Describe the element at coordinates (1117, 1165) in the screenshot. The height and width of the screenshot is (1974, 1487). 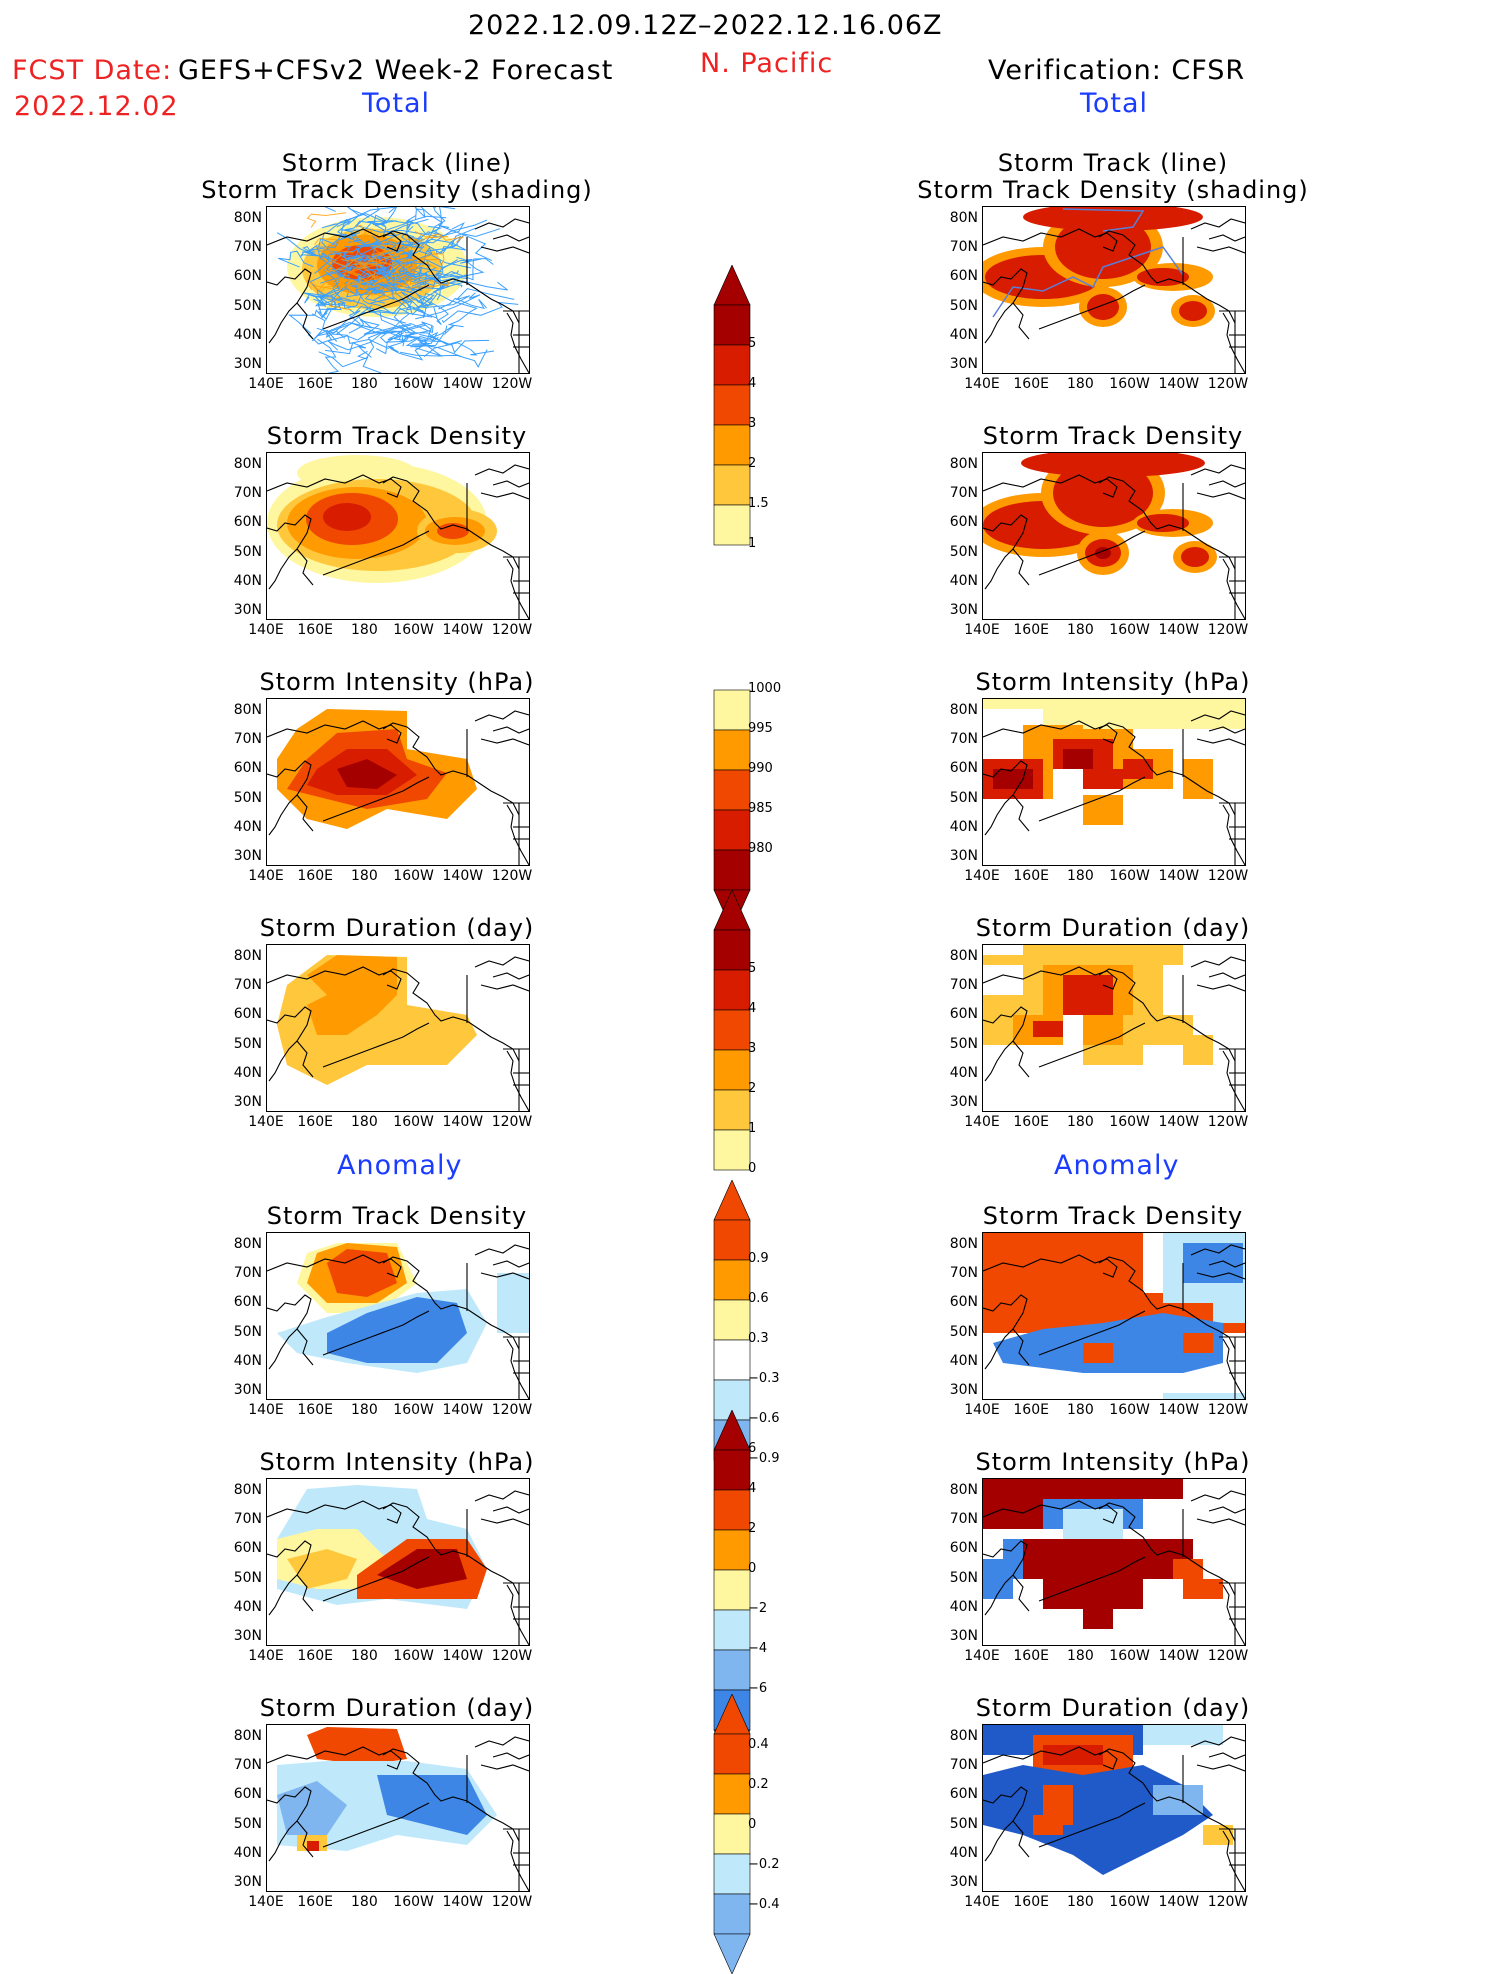
I see `anomaly-label-right: Anomaly` at that location.